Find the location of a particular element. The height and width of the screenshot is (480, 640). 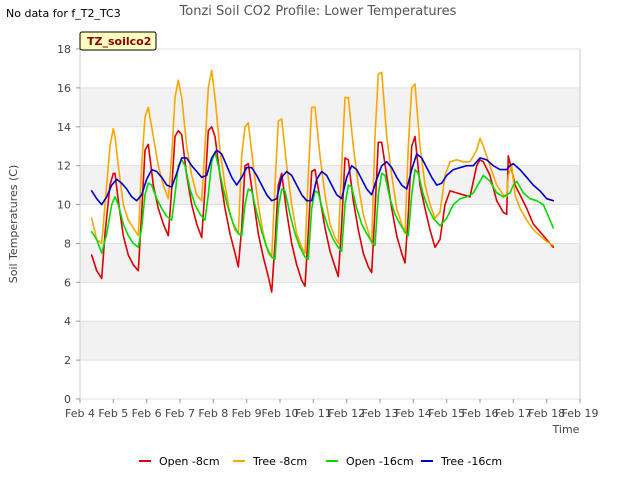

y-tick-label: 14 is located at coordinates (64, 127).